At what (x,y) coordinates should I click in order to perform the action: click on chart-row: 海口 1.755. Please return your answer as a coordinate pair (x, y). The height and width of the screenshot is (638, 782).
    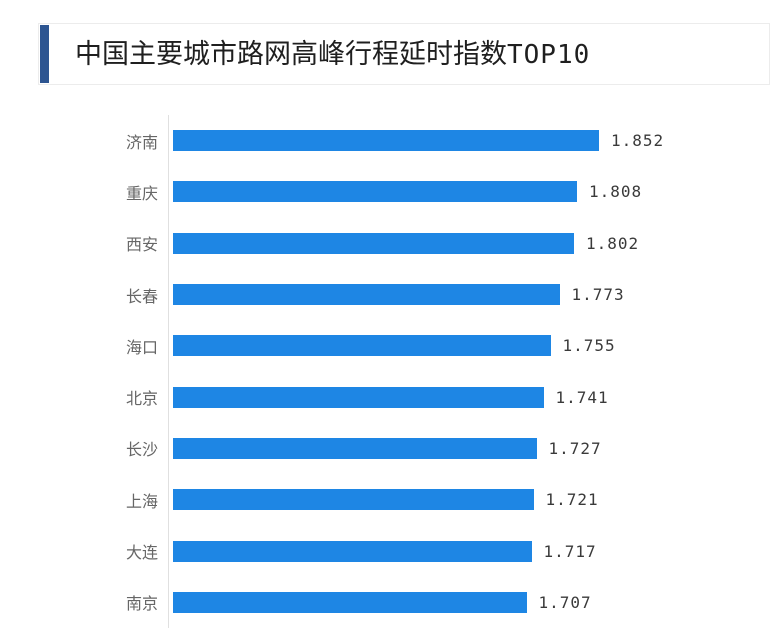
    Looking at the image, I should click on (391, 345).